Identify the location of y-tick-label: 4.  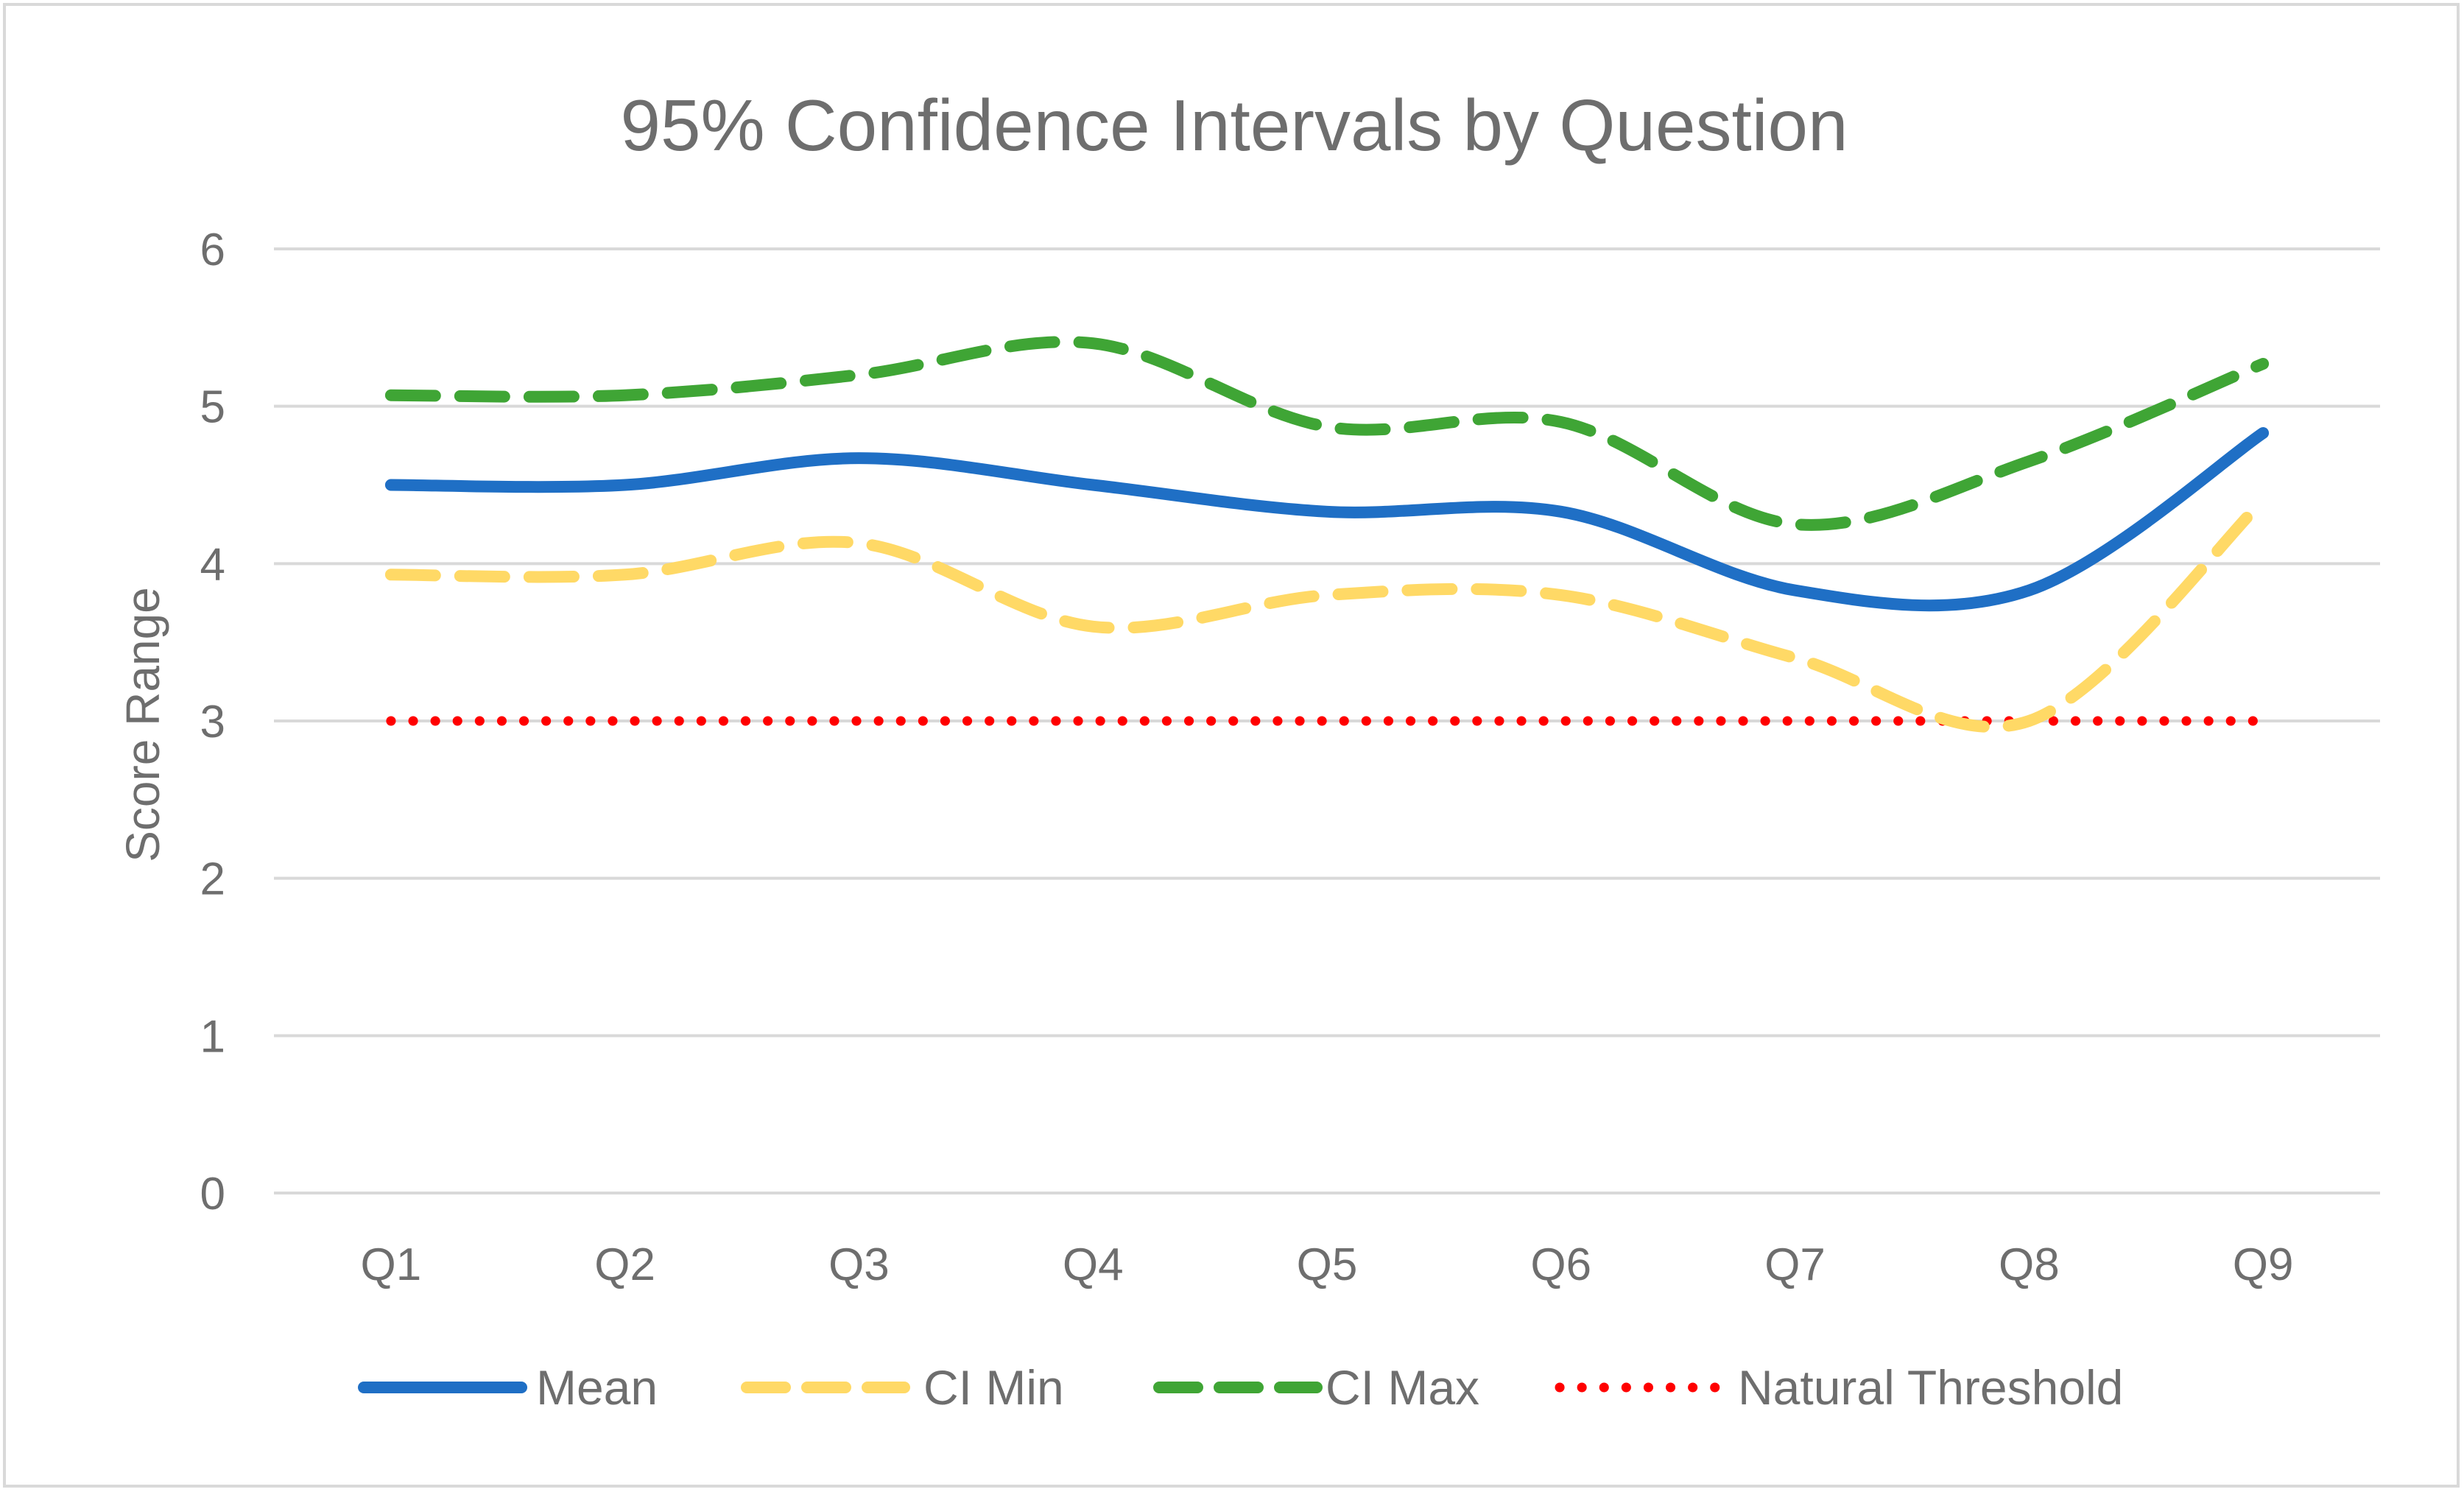
(212, 564).